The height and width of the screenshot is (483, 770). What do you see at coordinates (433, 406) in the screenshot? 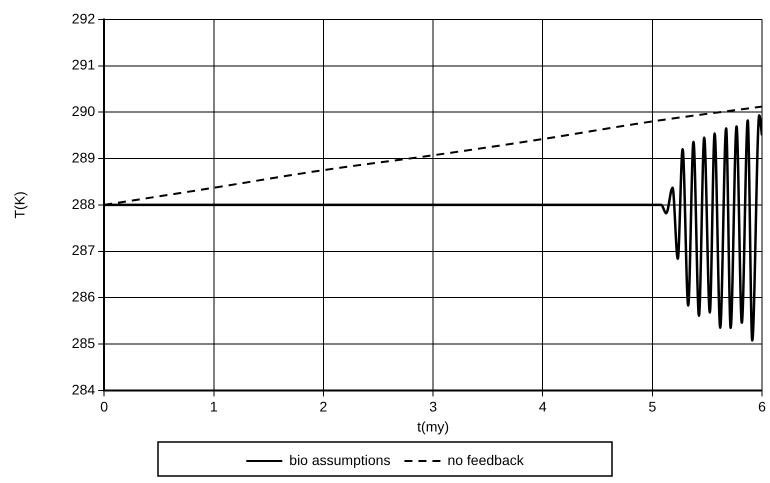
I see `x-tick-label: 3` at bounding box center [433, 406].